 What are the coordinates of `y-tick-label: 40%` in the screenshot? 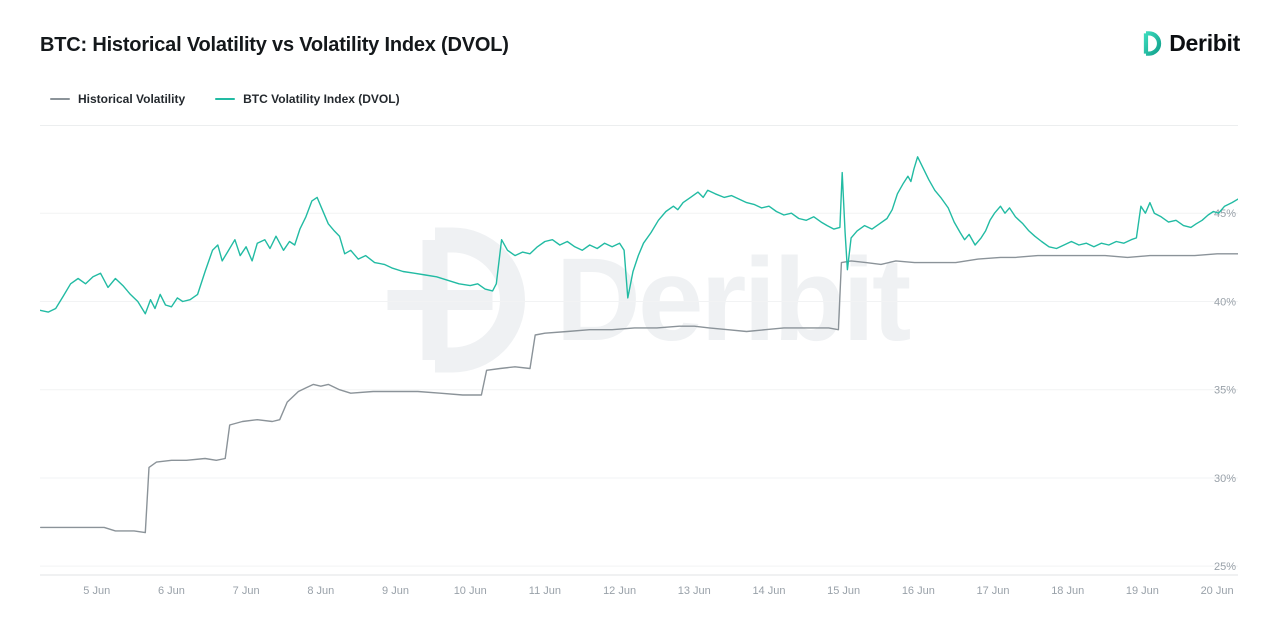 It's located at (1225, 302).